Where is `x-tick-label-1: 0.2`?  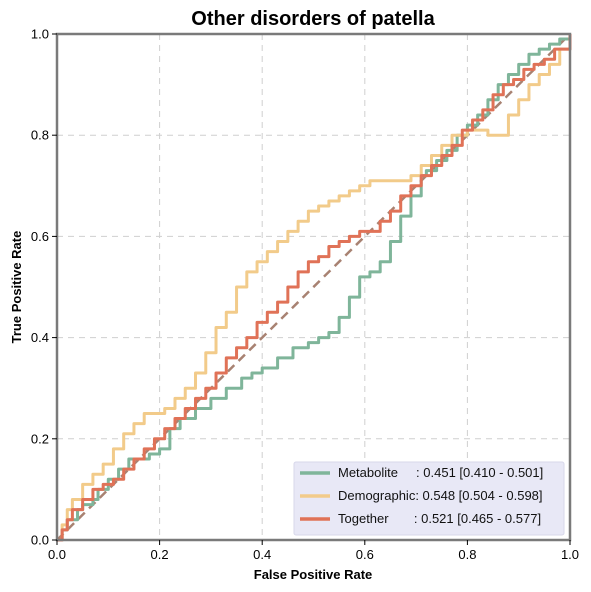 x-tick-label-1: 0.2 is located at coordinates (160, 554).